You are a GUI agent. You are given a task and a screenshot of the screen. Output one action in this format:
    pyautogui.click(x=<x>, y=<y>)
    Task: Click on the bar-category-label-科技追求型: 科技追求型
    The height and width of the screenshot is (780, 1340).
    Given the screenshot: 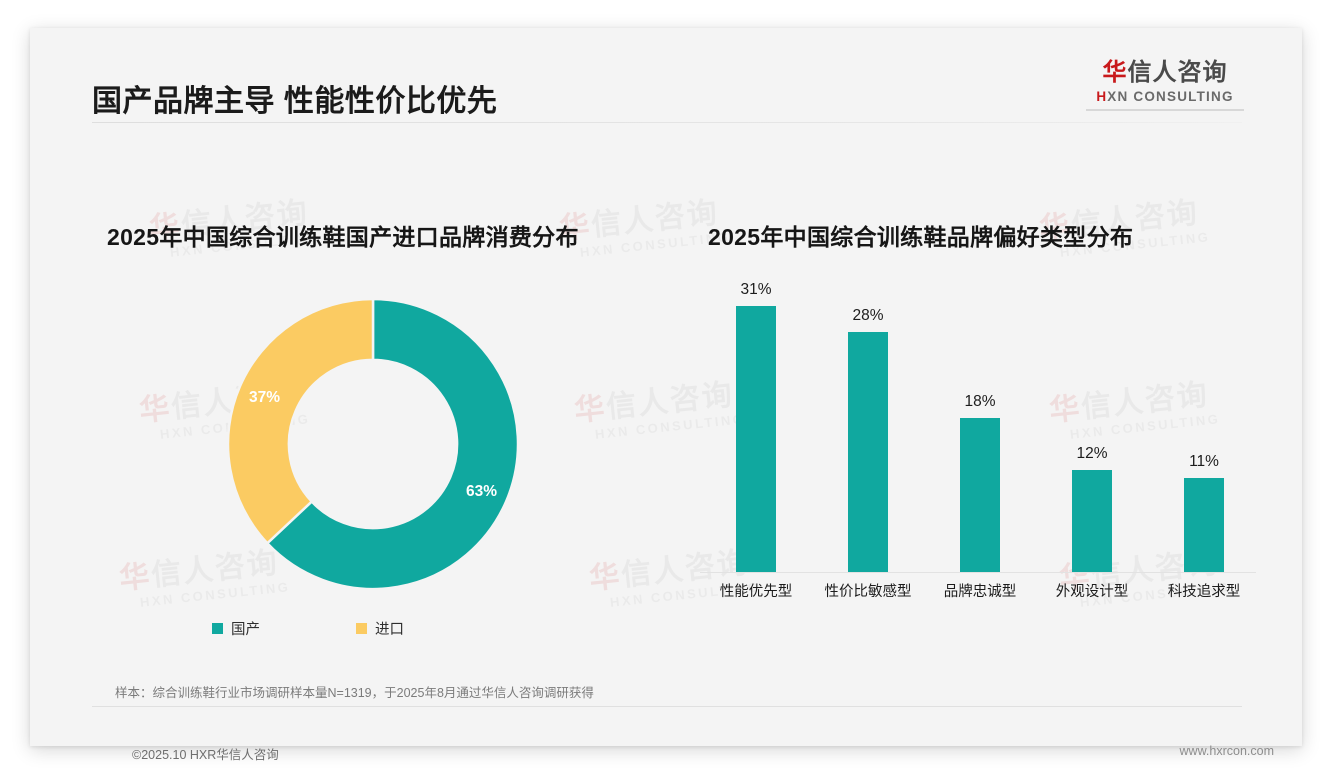 What is the action you would take?
    pyautogui.click(x=1204, y=592)
    